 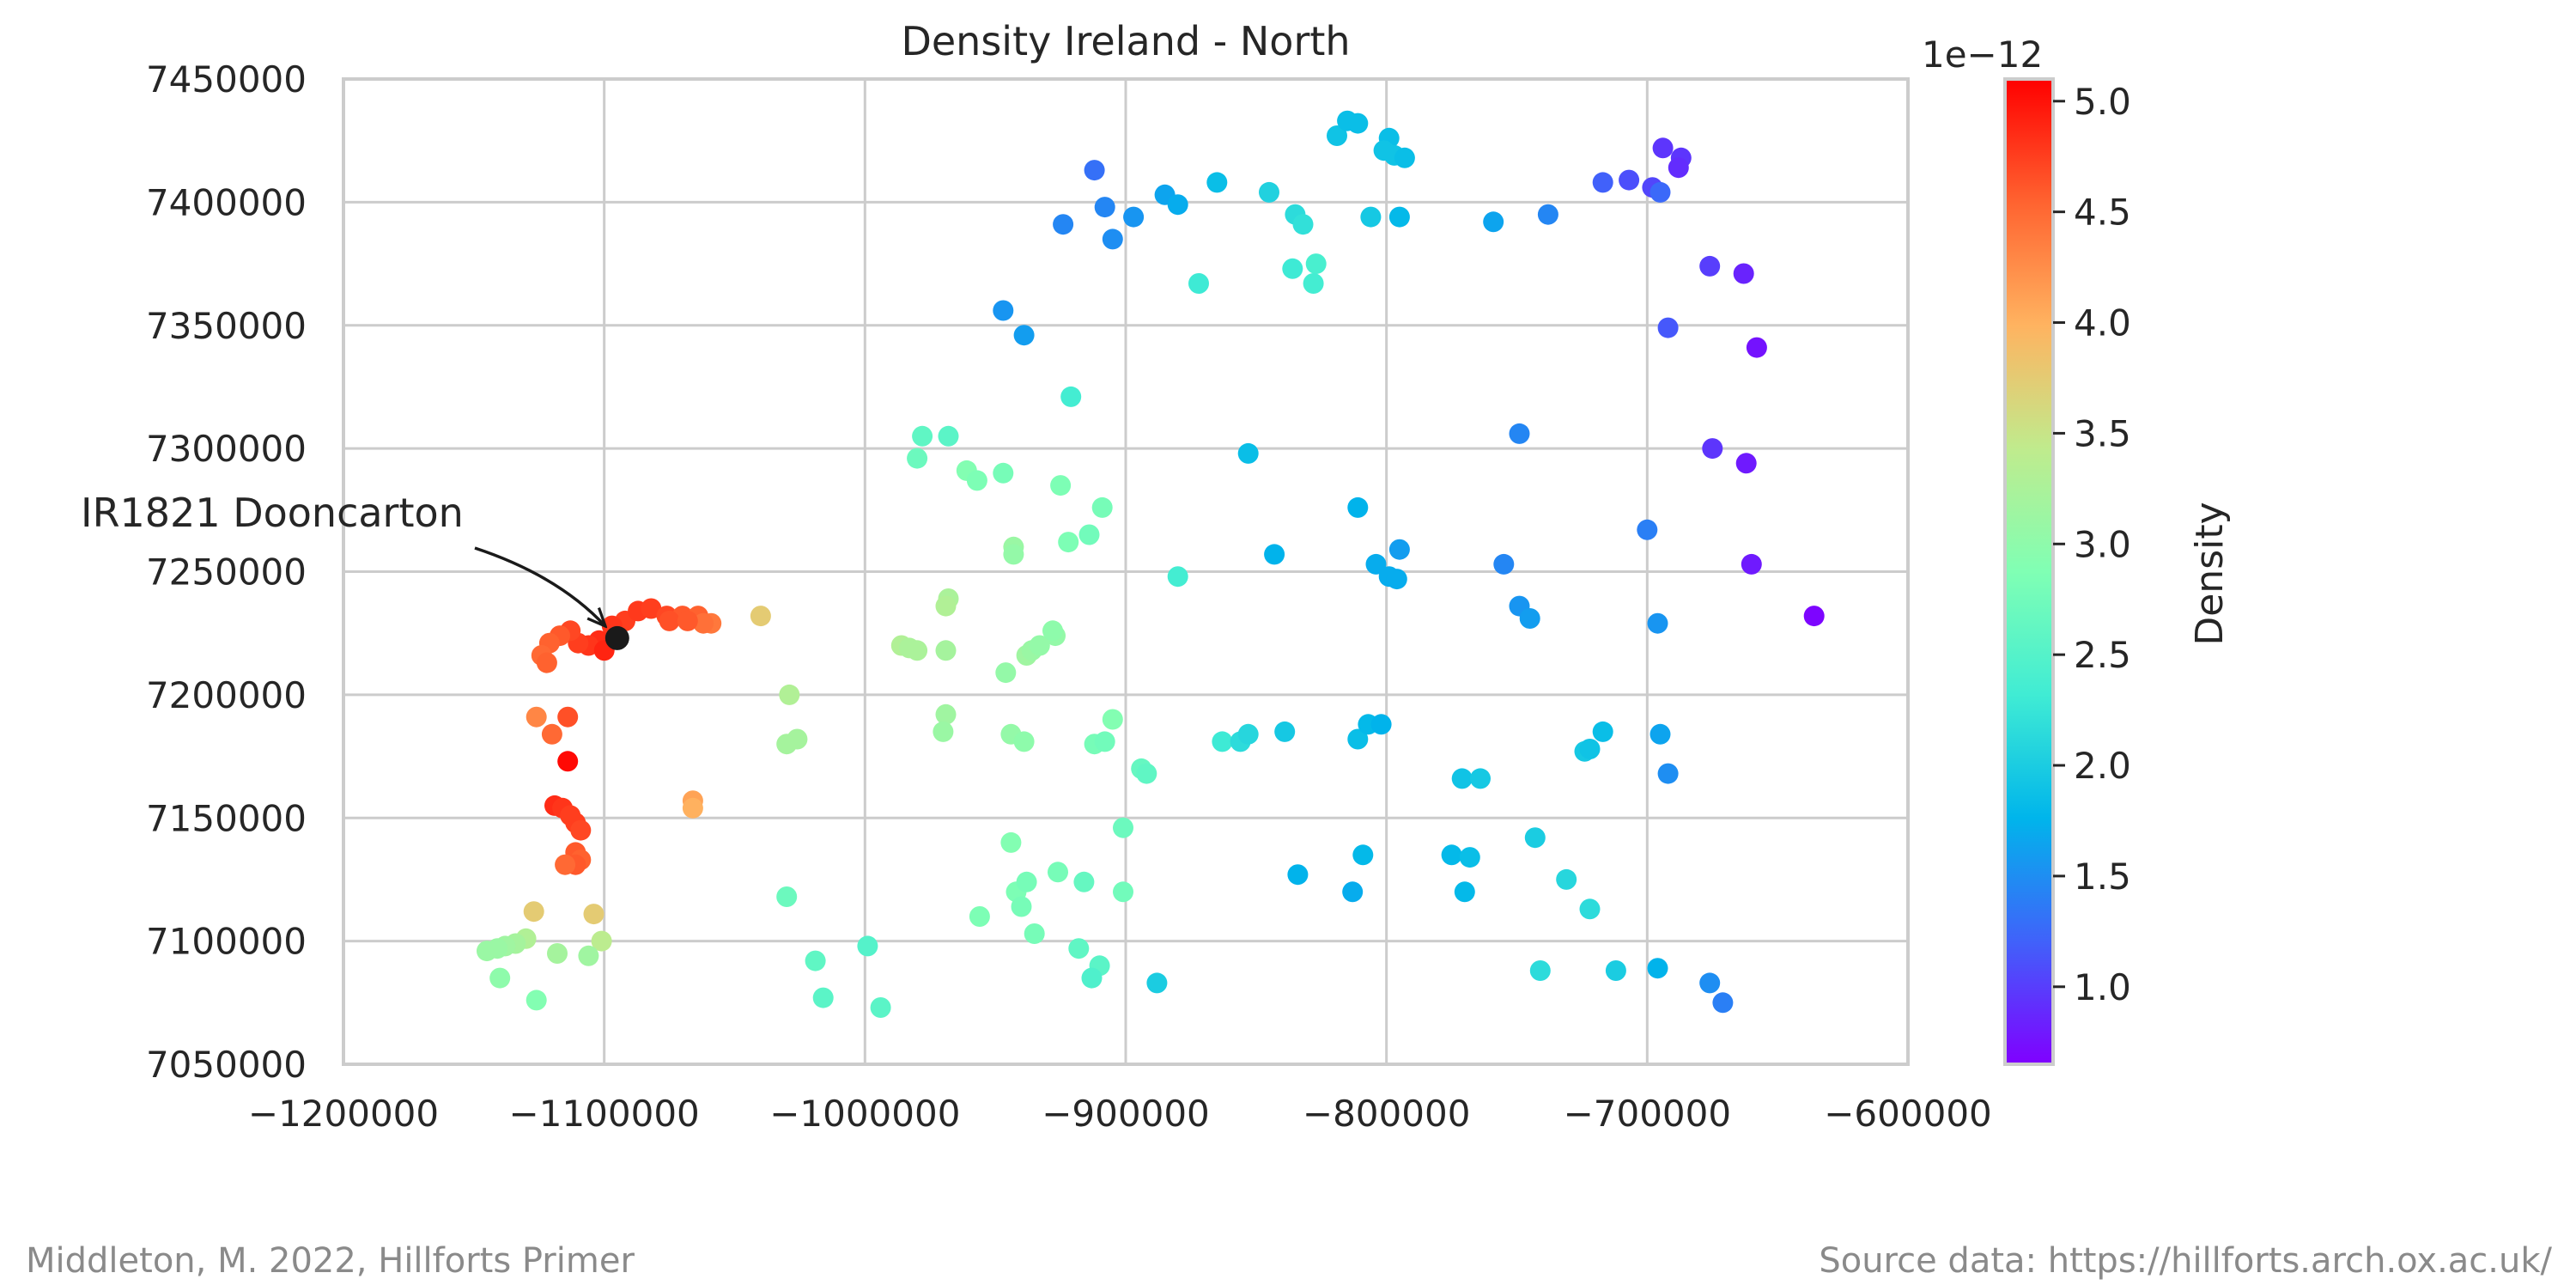 What do you see at coordinates (1126, 1114) in the screenshot?
I see `x-tick-label: −900000` at bounding box center [1126, 1114].